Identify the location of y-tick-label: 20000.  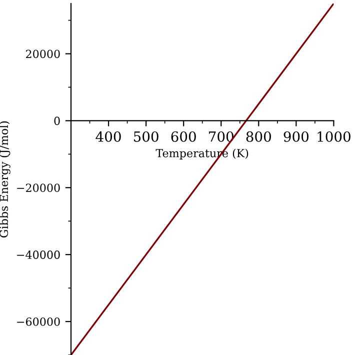
(43, 54).